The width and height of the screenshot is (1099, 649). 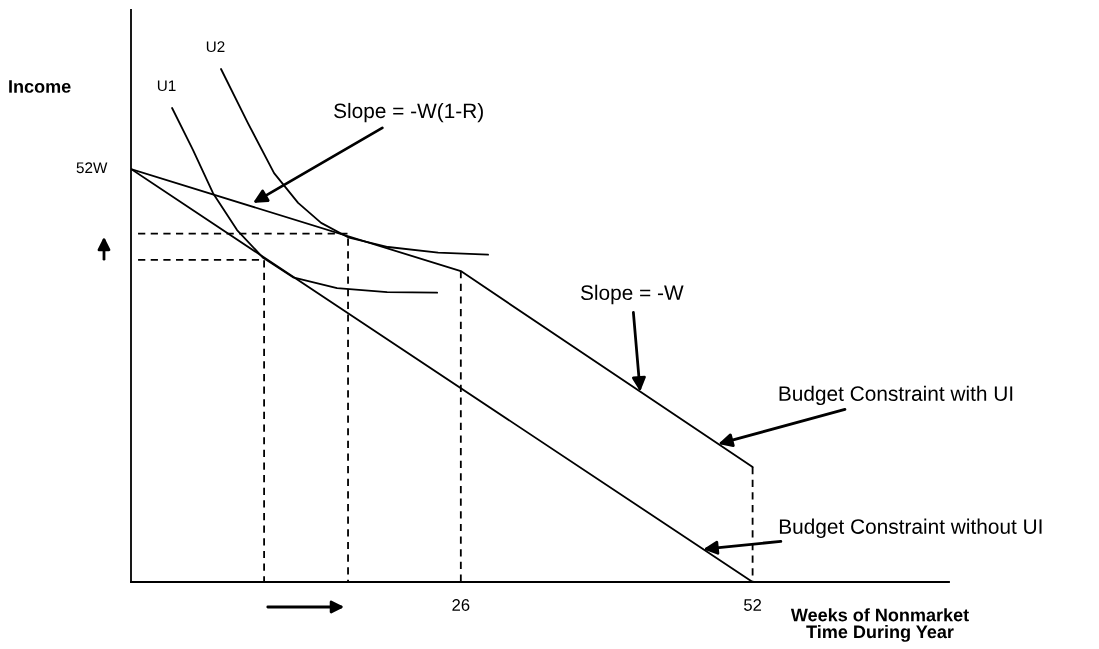 What do you see at coordinates (408, 112) in the screenshot?
I see `annotation: Slope = -W(1-R)` at bounding box center [408, 112].